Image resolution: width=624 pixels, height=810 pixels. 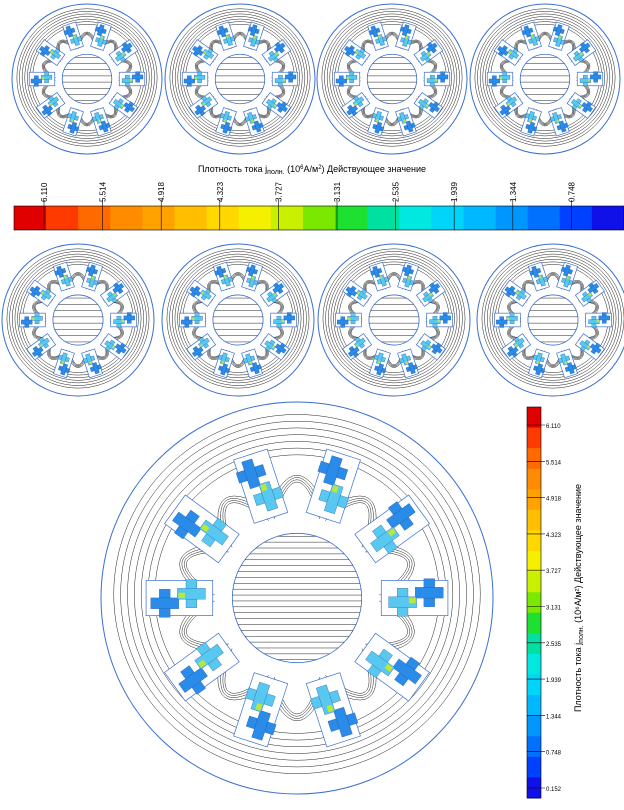 I want to click on colorbar-tick-label: 4.918, so click(x=554, y=500).